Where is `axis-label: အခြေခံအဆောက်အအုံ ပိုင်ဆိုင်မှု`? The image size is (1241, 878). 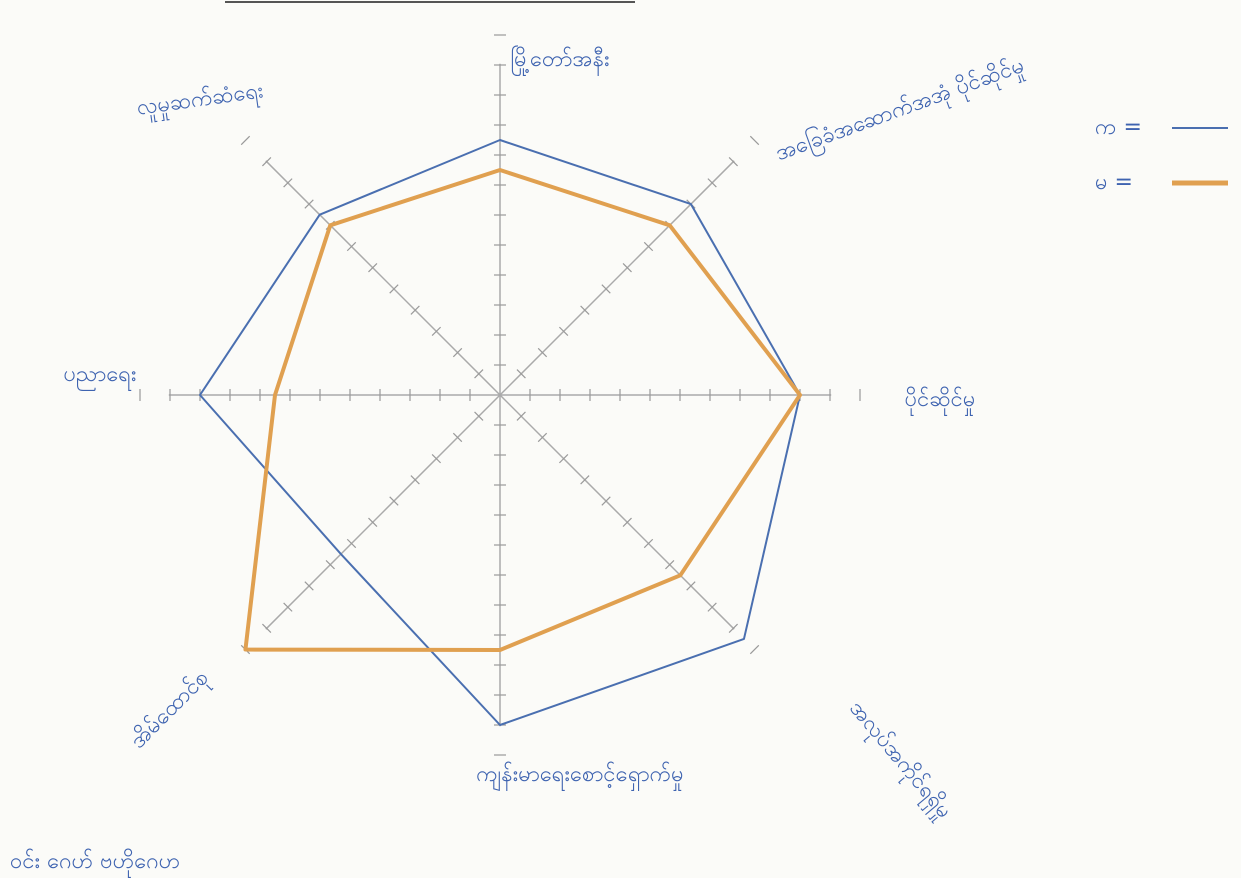
axis-label: အခြေခံအဆောက်အအုံ ပိုင်ဆိုင်မှု is located at coordinates (900, 110).